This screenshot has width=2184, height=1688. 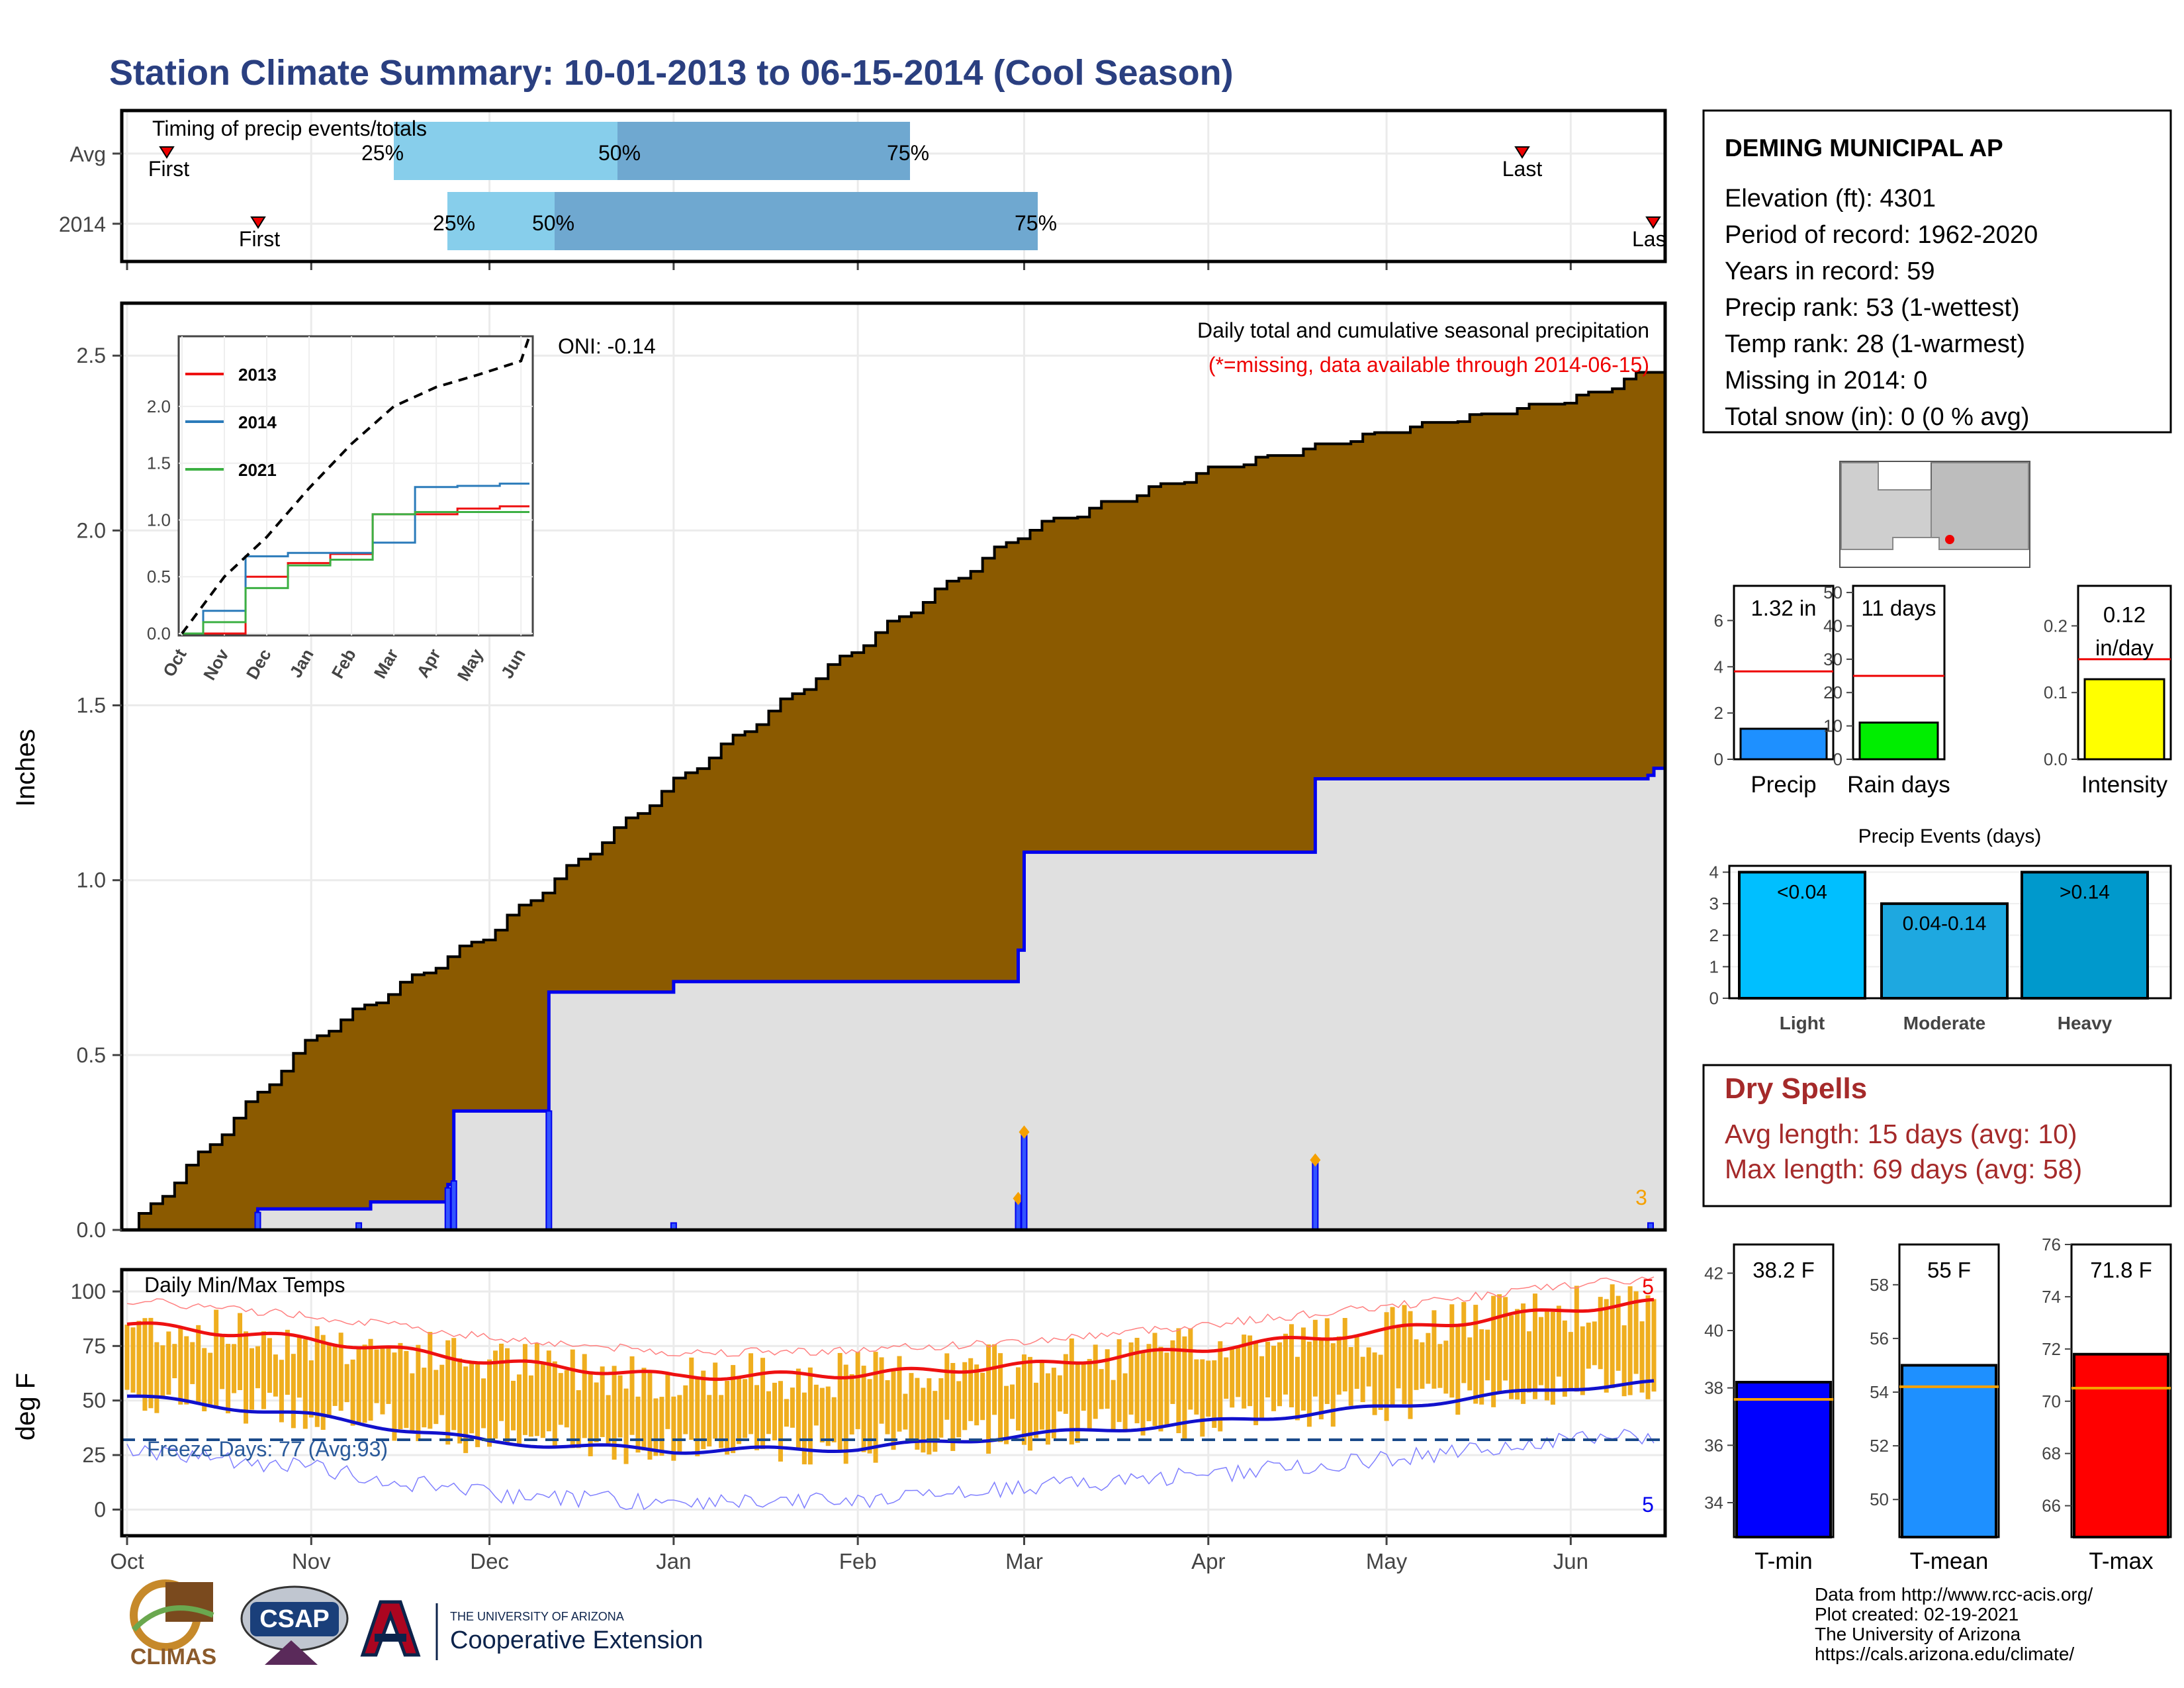 I want to click on inset-ytick-4: 2.0, so click(x=159, y=406).